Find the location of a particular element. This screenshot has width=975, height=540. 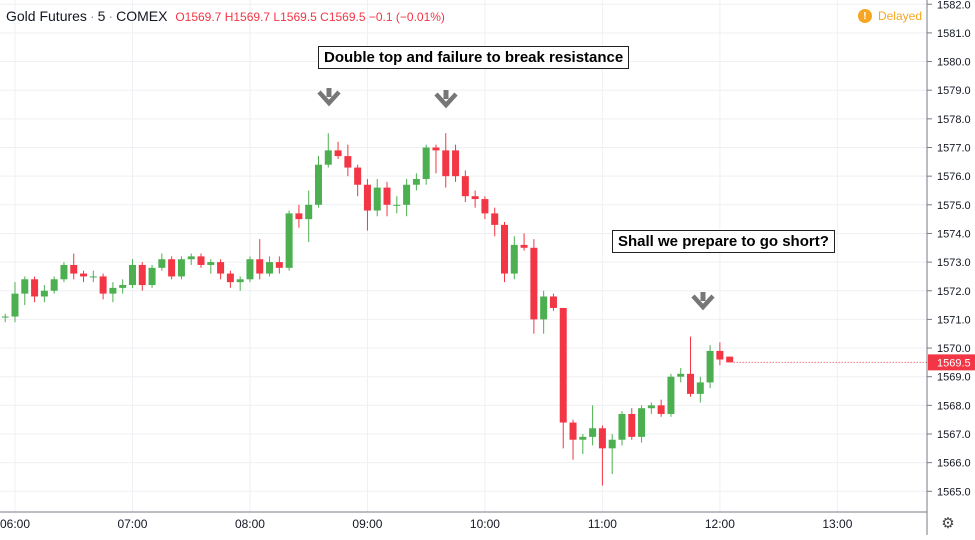

open-value: 1569.7 is located at coordinates (203, 17).